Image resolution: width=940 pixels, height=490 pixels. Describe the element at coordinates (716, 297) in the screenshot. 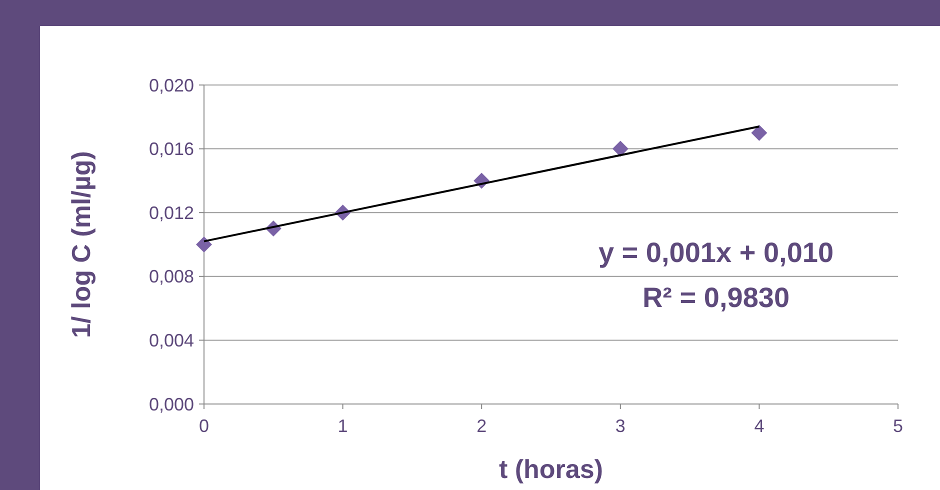

I see `annotation: R² = 0,9830` at that location.